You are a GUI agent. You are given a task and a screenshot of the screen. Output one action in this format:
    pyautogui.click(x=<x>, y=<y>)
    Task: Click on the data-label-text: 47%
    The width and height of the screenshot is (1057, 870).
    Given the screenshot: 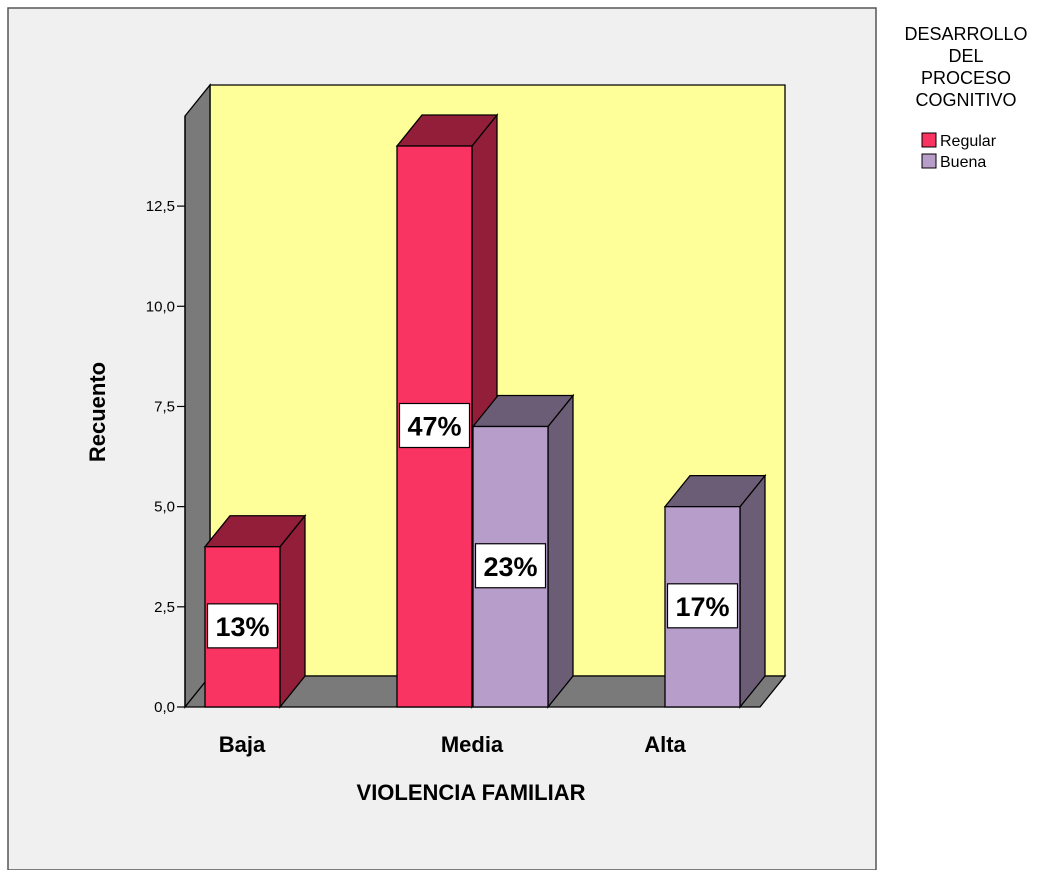 What is the action you would take?
    pyautogui.click(x=434, y=427)
    